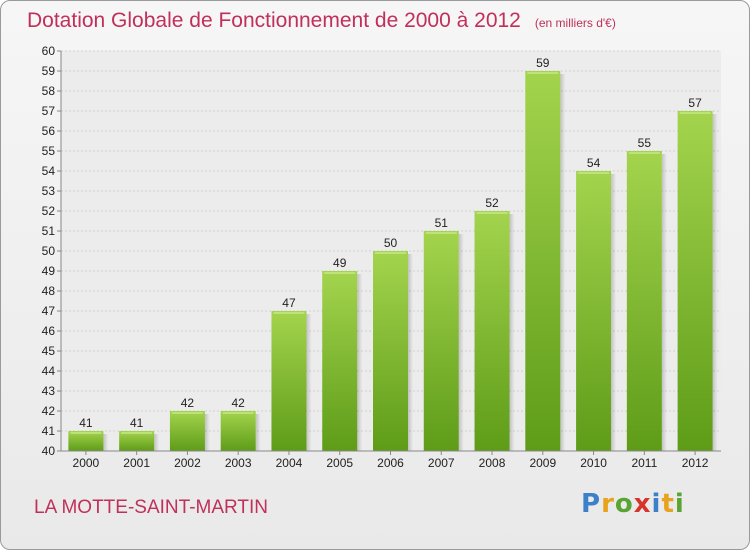 This screenshot has height=550, width=750. What do you see at coordinates (49, 251) in the screenshot?
I see `y-tick-label: 50` at bounding box center [49, 251].